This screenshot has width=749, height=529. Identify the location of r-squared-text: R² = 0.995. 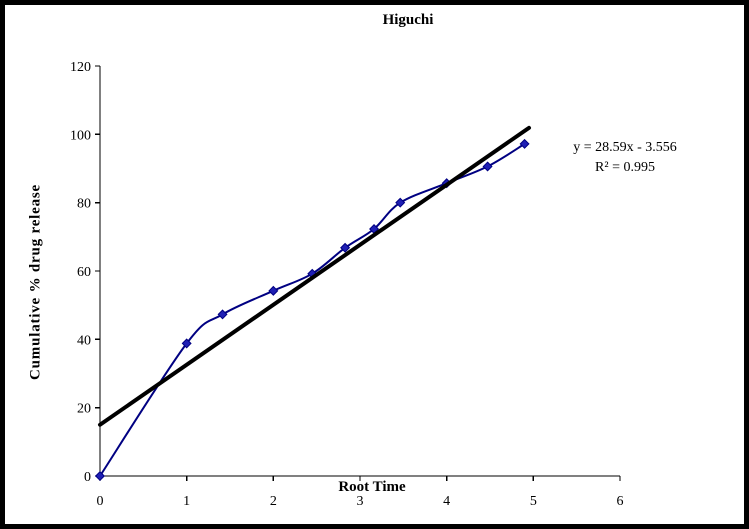
(625, 167).